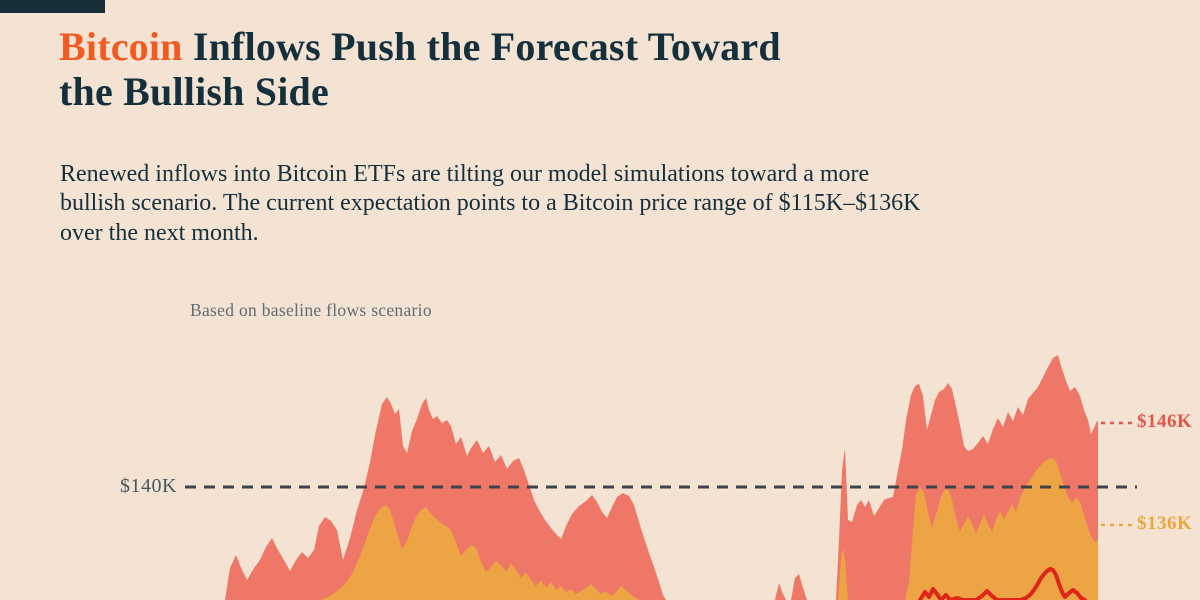  What do you see at coordinates (1165, 421) in the screenshot?
I see `annotation-label-146k: $146K` at bounding box center [1165, 421].